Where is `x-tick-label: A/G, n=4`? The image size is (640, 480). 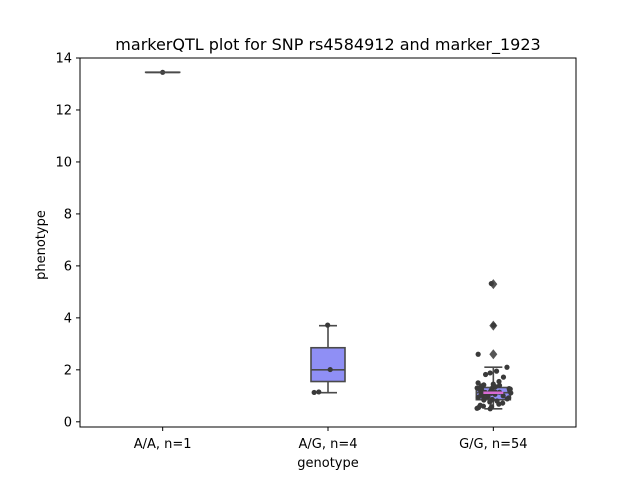
x-tick-label: A/G, n=4 is located at coordinates (327, 444).